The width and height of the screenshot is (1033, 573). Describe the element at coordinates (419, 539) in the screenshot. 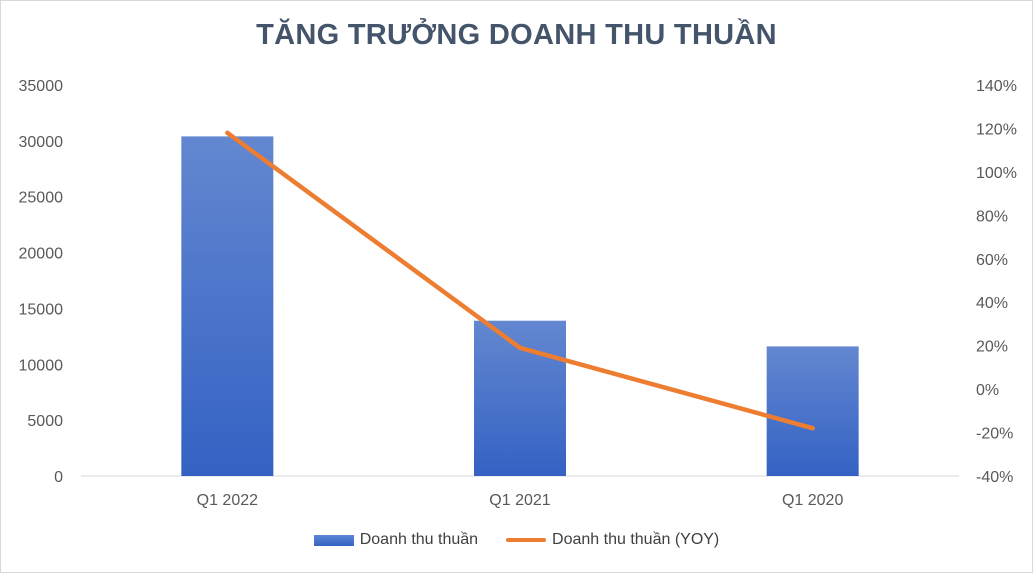

I see `legend-label-bar: Doanh thu thuần` at that location.